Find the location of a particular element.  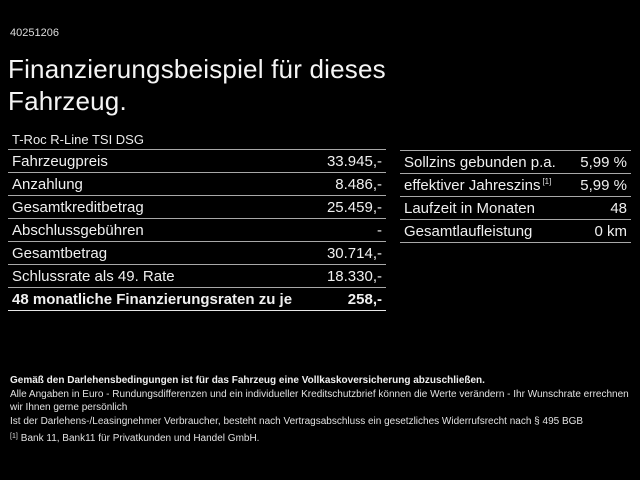

table-row-sollzins: Sollzins gebunden p.a. 5,99 % is located at coordinates (515, 162).